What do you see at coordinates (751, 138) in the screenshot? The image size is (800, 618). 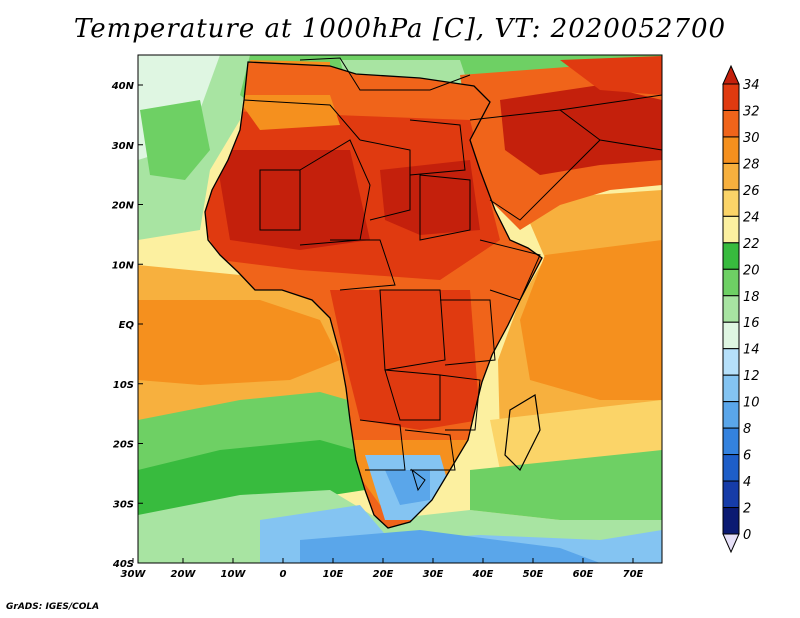 I see `colorbar-label: 30` at bounding box center [751, 138].